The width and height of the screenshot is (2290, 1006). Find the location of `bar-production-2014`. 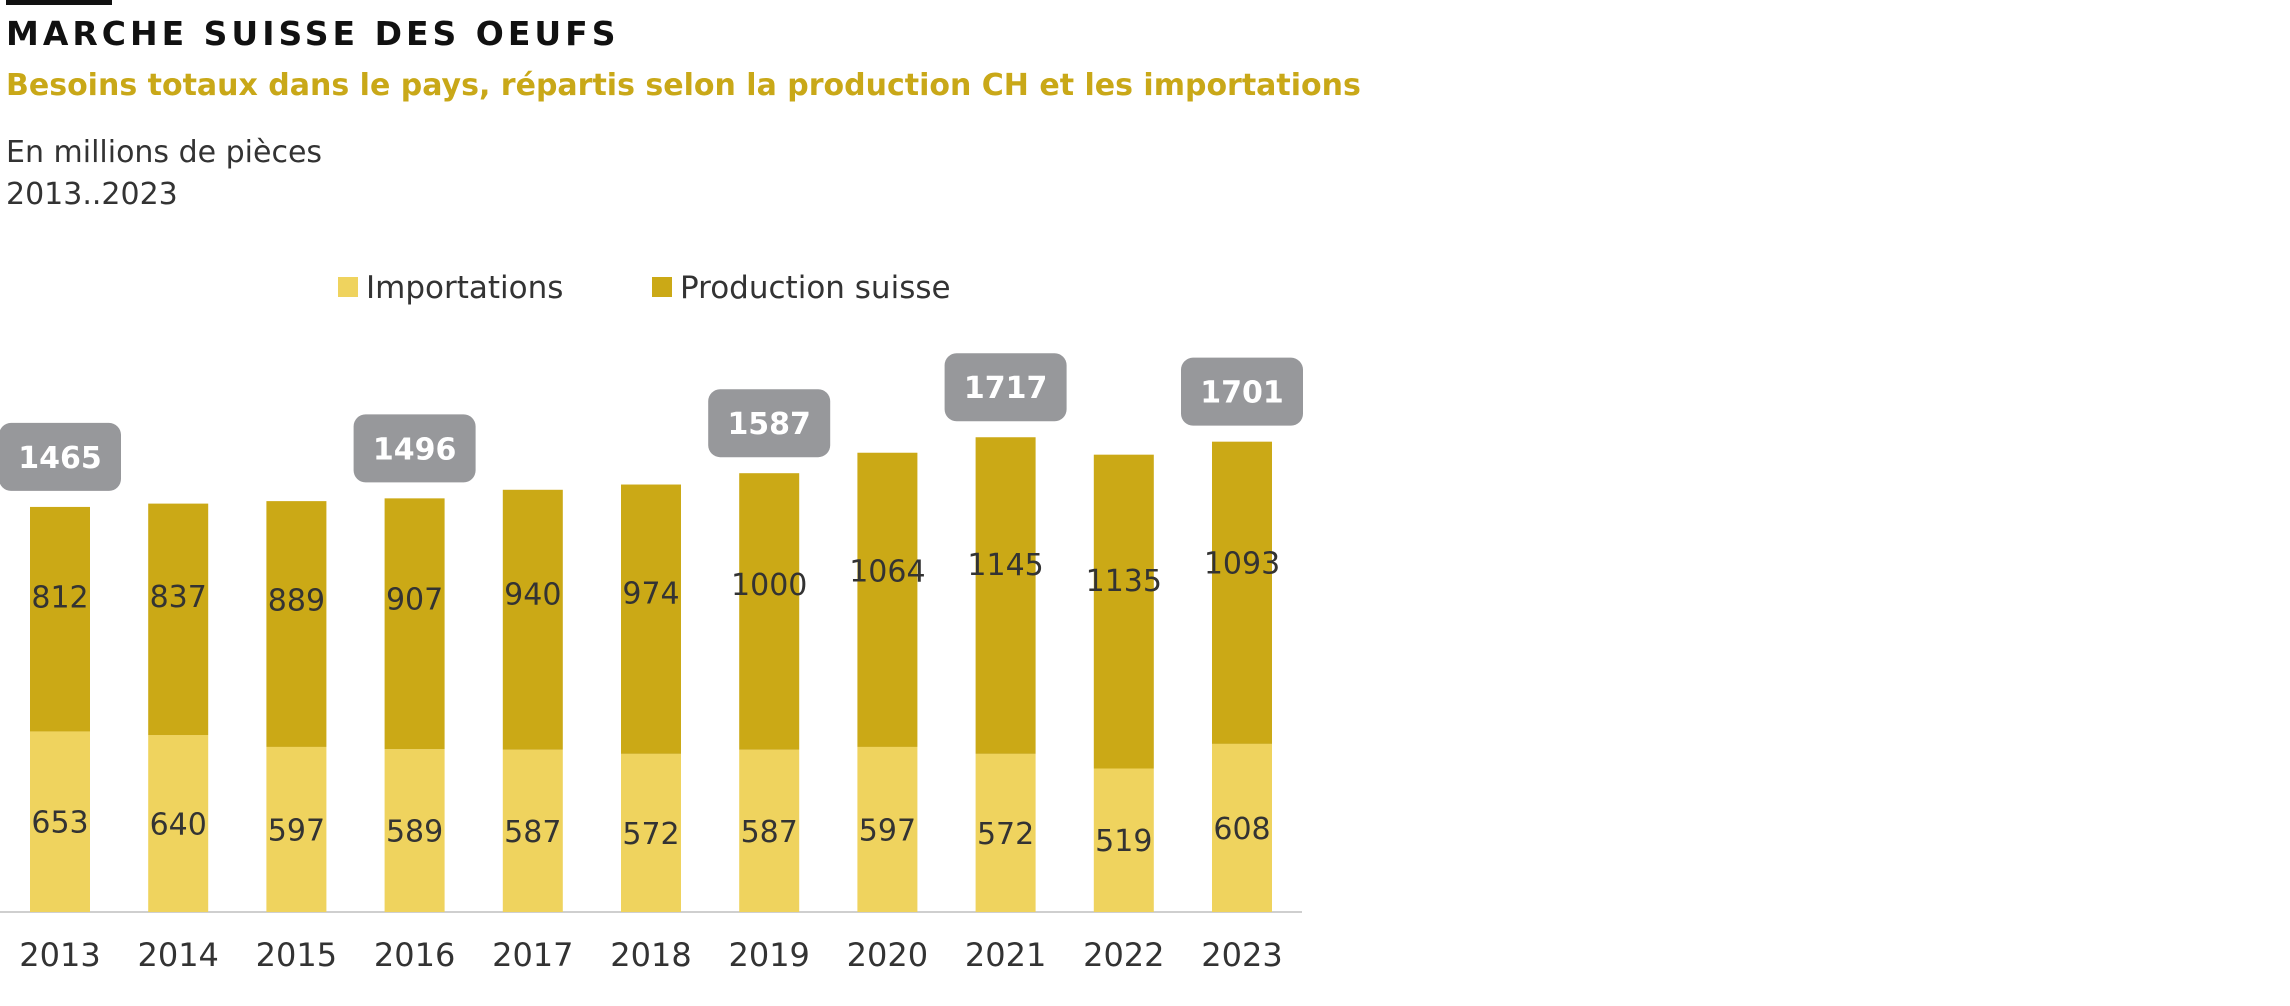

bar-production-2014 is located at coordinates (178, 619).